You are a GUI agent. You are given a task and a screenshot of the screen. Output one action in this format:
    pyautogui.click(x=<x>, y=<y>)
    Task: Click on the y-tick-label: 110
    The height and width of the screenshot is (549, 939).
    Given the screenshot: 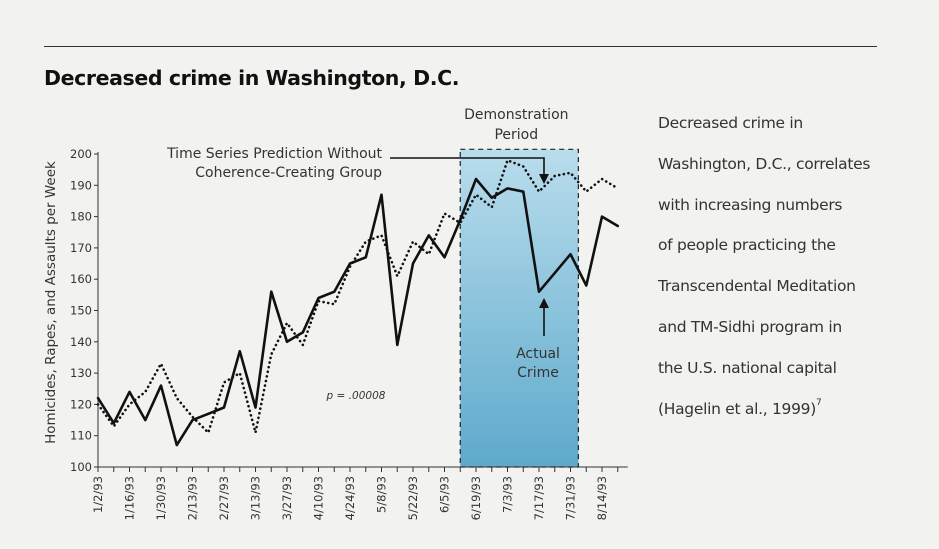 What is the action you would take?
    pyautogui.click(x=81, y=436)
    